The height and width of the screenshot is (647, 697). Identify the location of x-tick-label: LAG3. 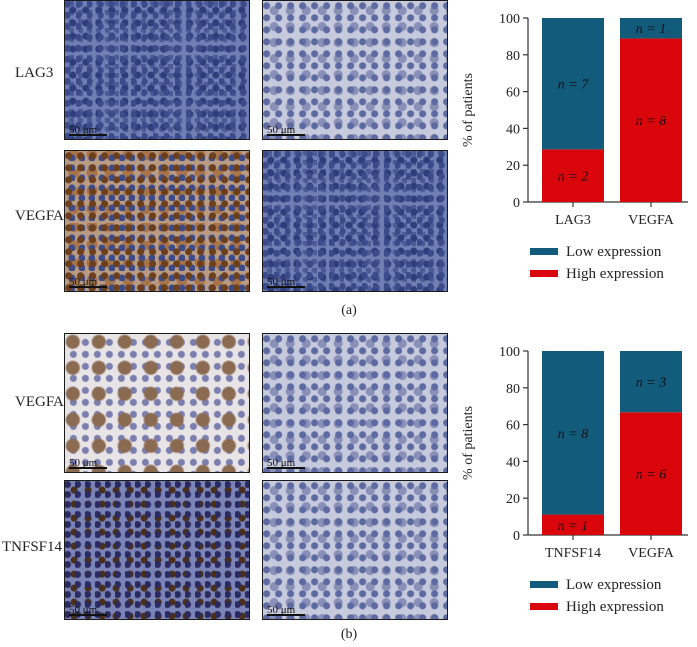
(573, 220).